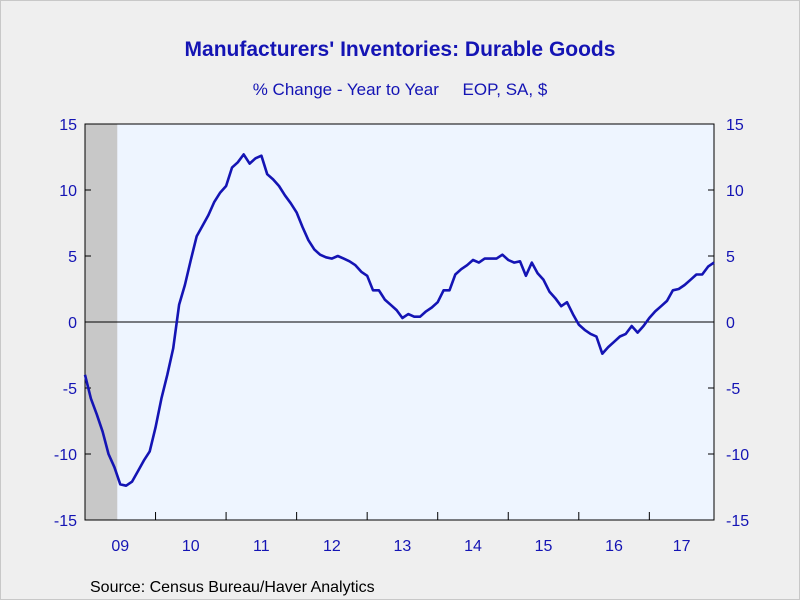 This screenshot has height=600, width=800. What do you see at coordinates (68, 191) in the screenshot?
I see `y-tick-label-left: 10` at bounding box center [68, 191].